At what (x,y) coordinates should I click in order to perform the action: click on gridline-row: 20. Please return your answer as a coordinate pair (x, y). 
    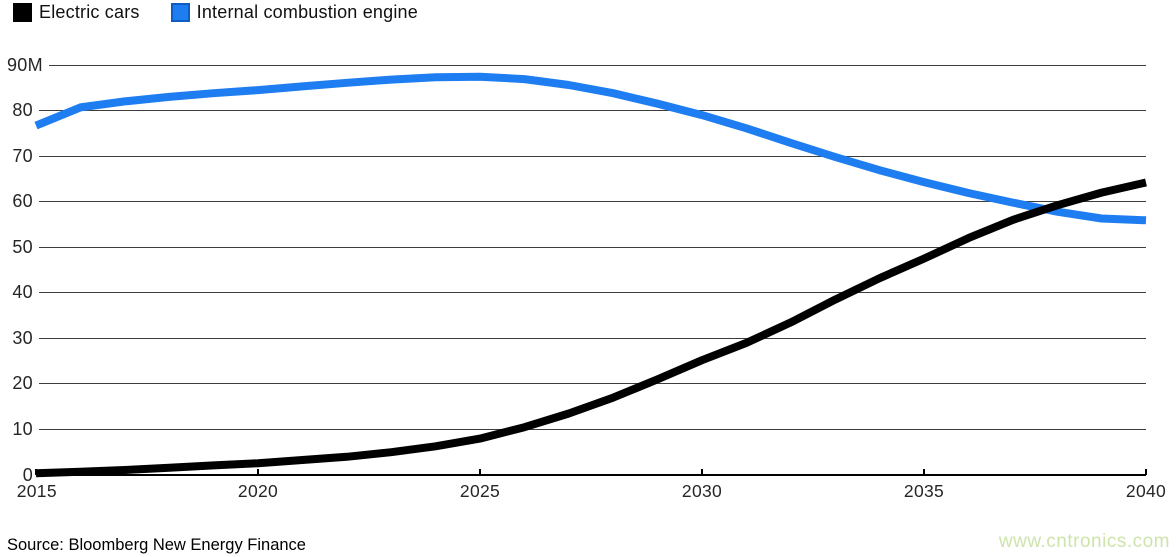
    Looking at the image, I should click on (576, 383).